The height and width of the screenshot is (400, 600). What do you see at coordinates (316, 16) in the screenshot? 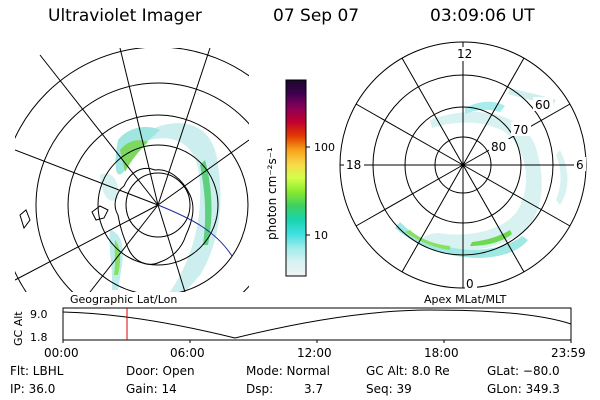
I see `date-label: 07 Sep 07` at bounding box center [316, 16].